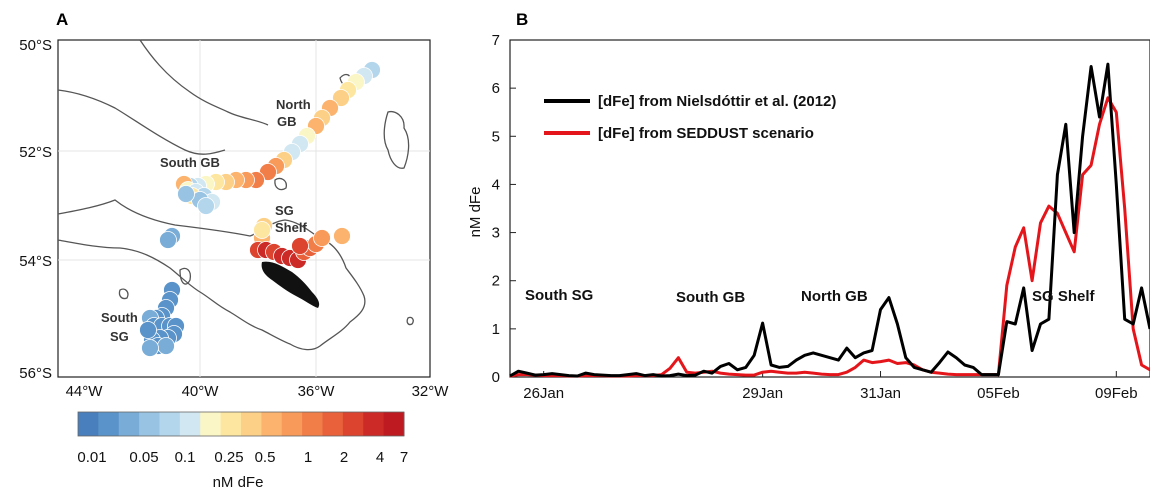 This screenshot has height=492, width=1150. Describe the element at coordinates (475, 212) in the screenshot. I see `y-axis-label: nM dFe` at that location.